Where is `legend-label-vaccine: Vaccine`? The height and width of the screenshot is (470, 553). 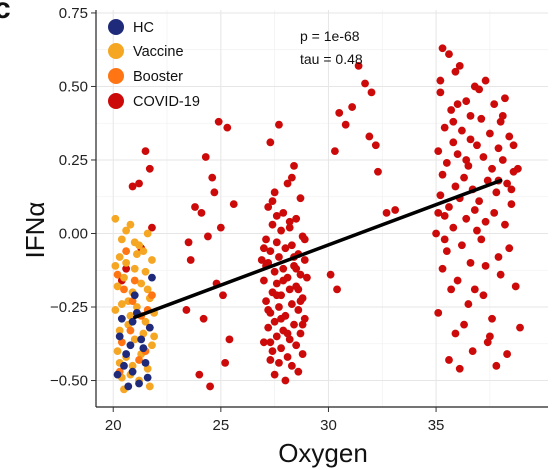 legend-label-vaccine: Vaccine is located at coordinates (158, 52).